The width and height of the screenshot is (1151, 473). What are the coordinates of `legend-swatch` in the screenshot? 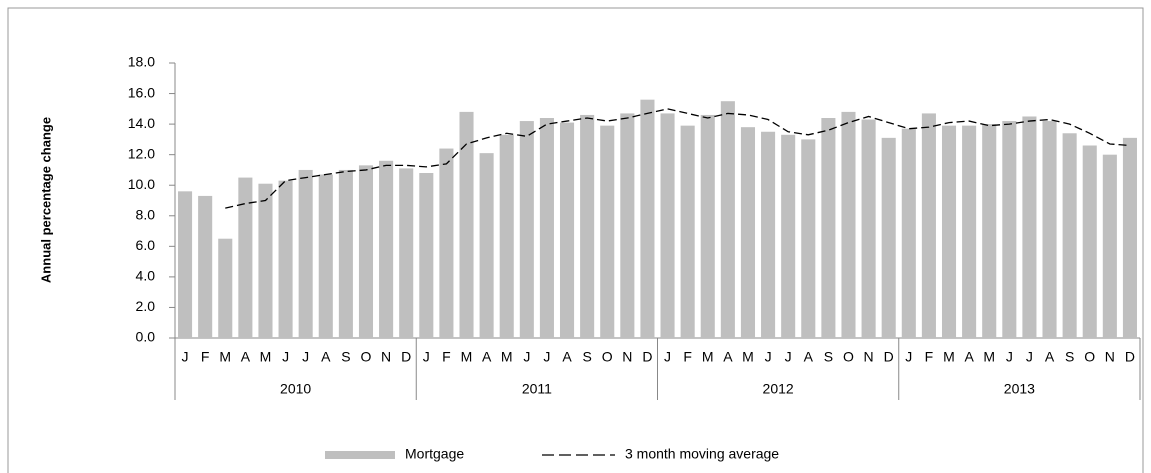 It's located at (360, 455).